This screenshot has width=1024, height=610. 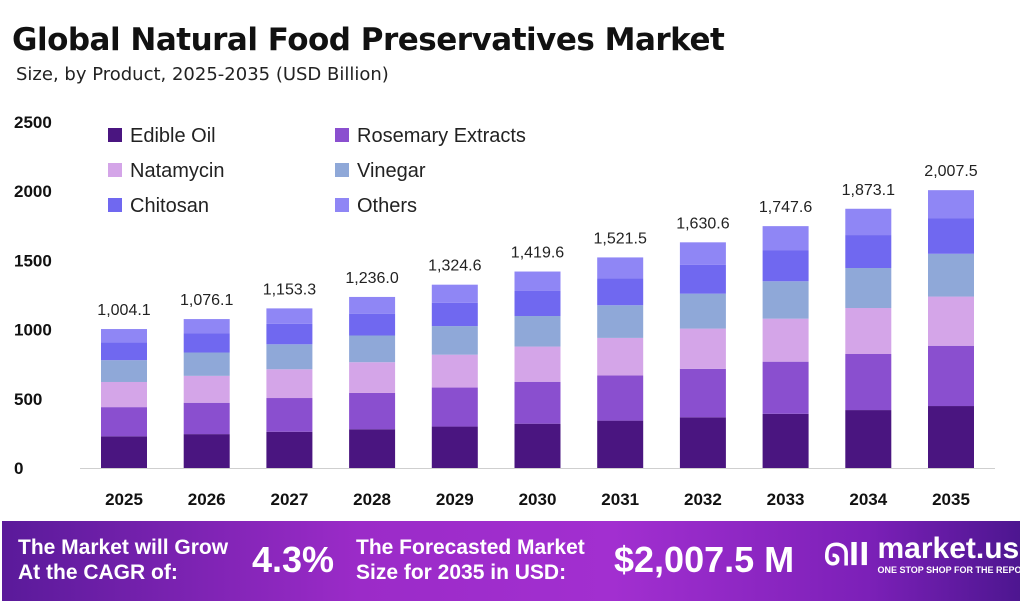 What do you see at coordinates (454, 266) in the screenshot?
I see `bar-total-label: 1,324.6` at bounding box center [454, 266].